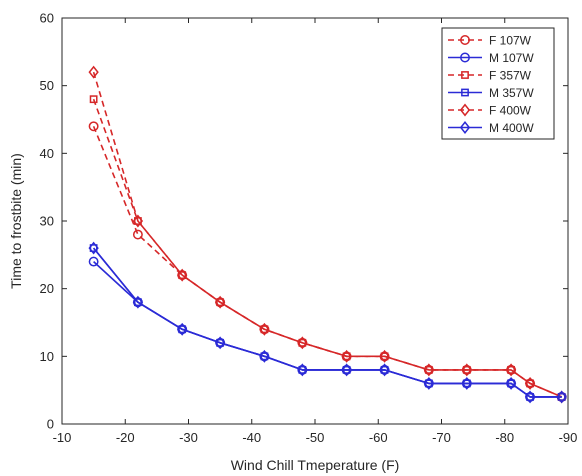 Image resolution: width=582 pixels, height=476 pixels. What do you see at coordinates (251, 437) in the screenshot?
I see `x-tick-label: -40` at bounding box center [251, 437].